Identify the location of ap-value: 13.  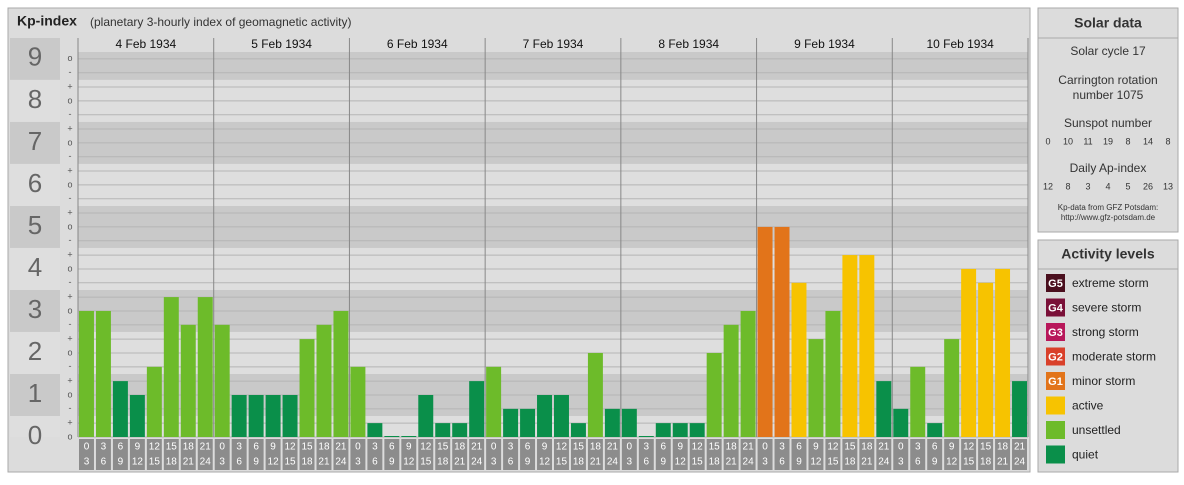
(1168, 186).